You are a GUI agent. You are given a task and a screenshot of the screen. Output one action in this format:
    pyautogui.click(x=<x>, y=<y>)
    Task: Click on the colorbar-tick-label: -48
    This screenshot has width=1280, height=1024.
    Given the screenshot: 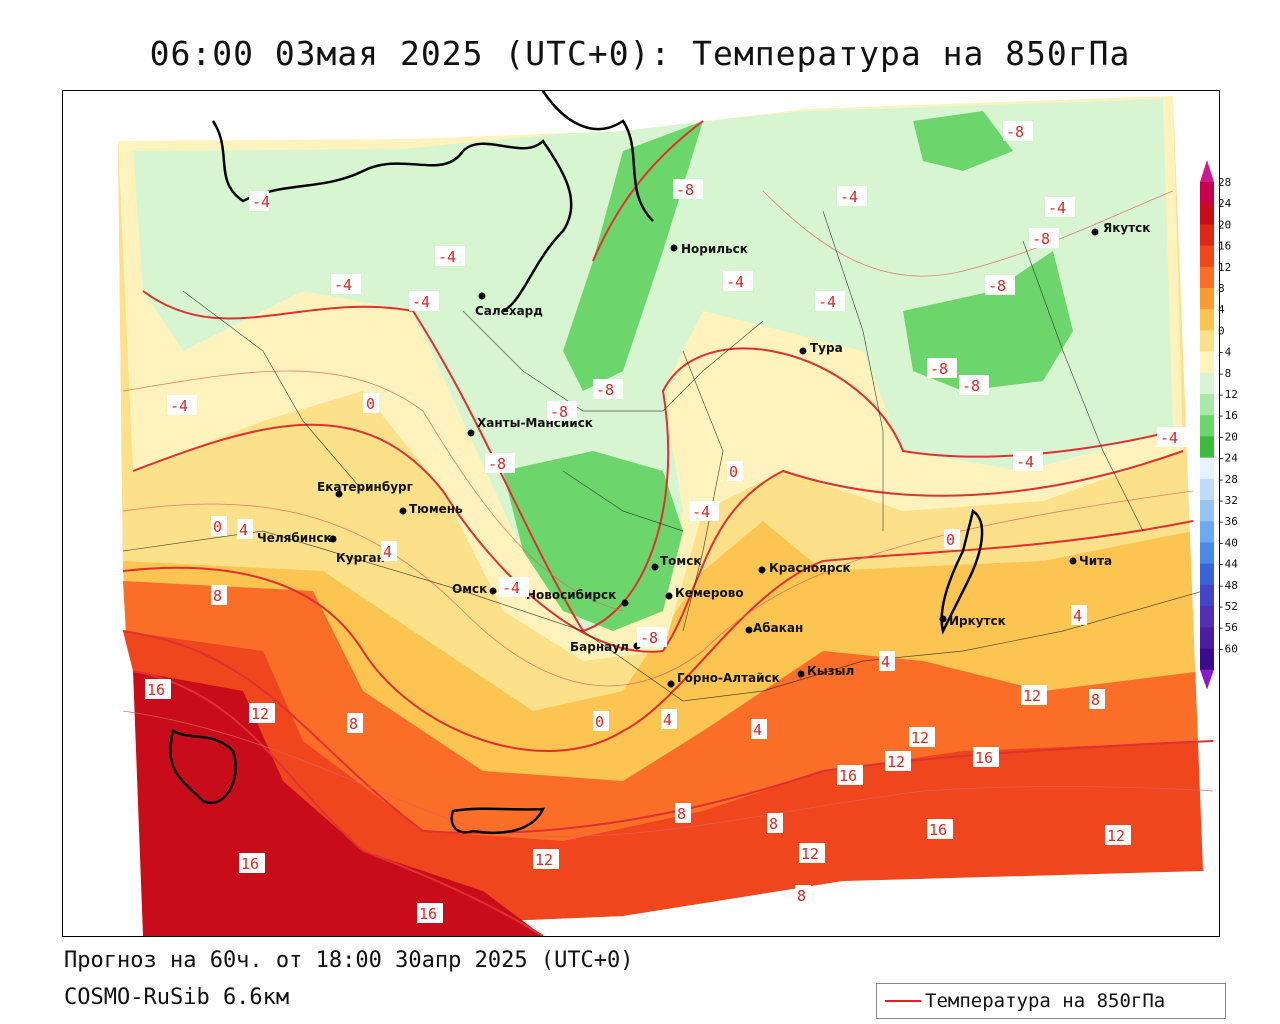 What is the action you would take?
    pyautogui.click(x=1228, y=585)
    